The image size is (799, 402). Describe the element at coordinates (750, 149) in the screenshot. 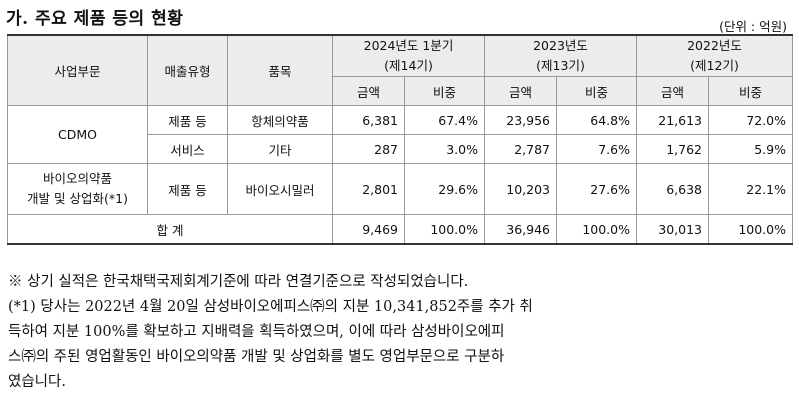

I see `value-cell: 5.9%` at that location.